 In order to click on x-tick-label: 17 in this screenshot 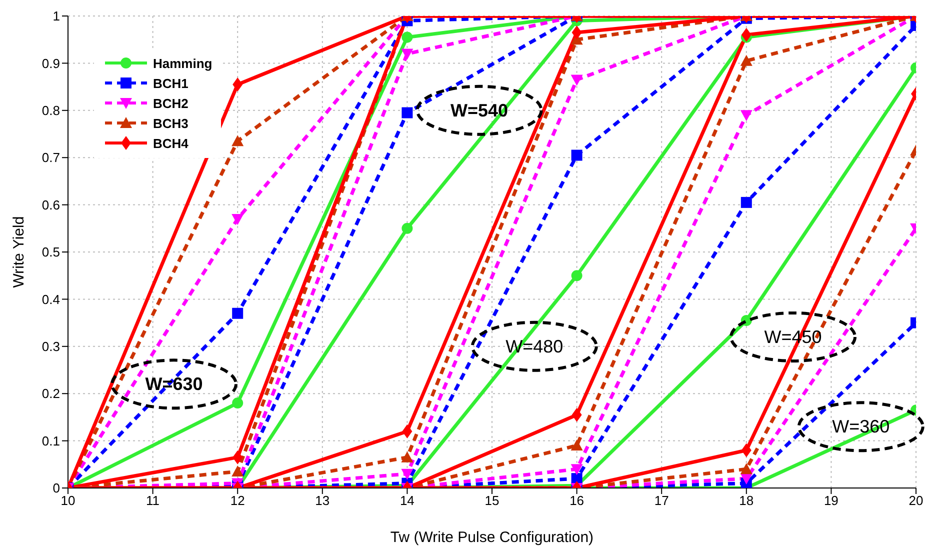, I will do `click(661, 500)`.